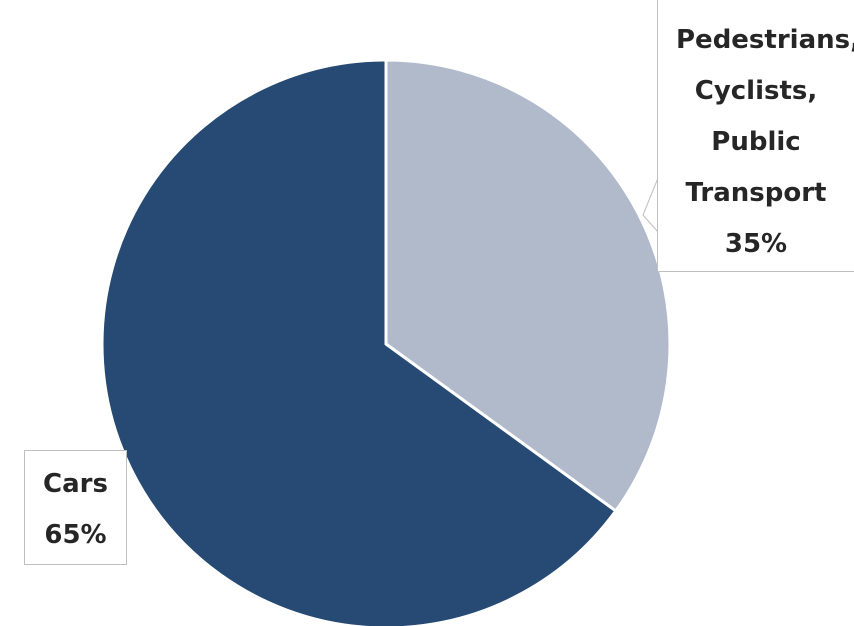 The height and width of the screenshot is (626, 854). Describe the element at coordinates (75, 535) in the screenshot. I see `value-label: 65%` at that location.